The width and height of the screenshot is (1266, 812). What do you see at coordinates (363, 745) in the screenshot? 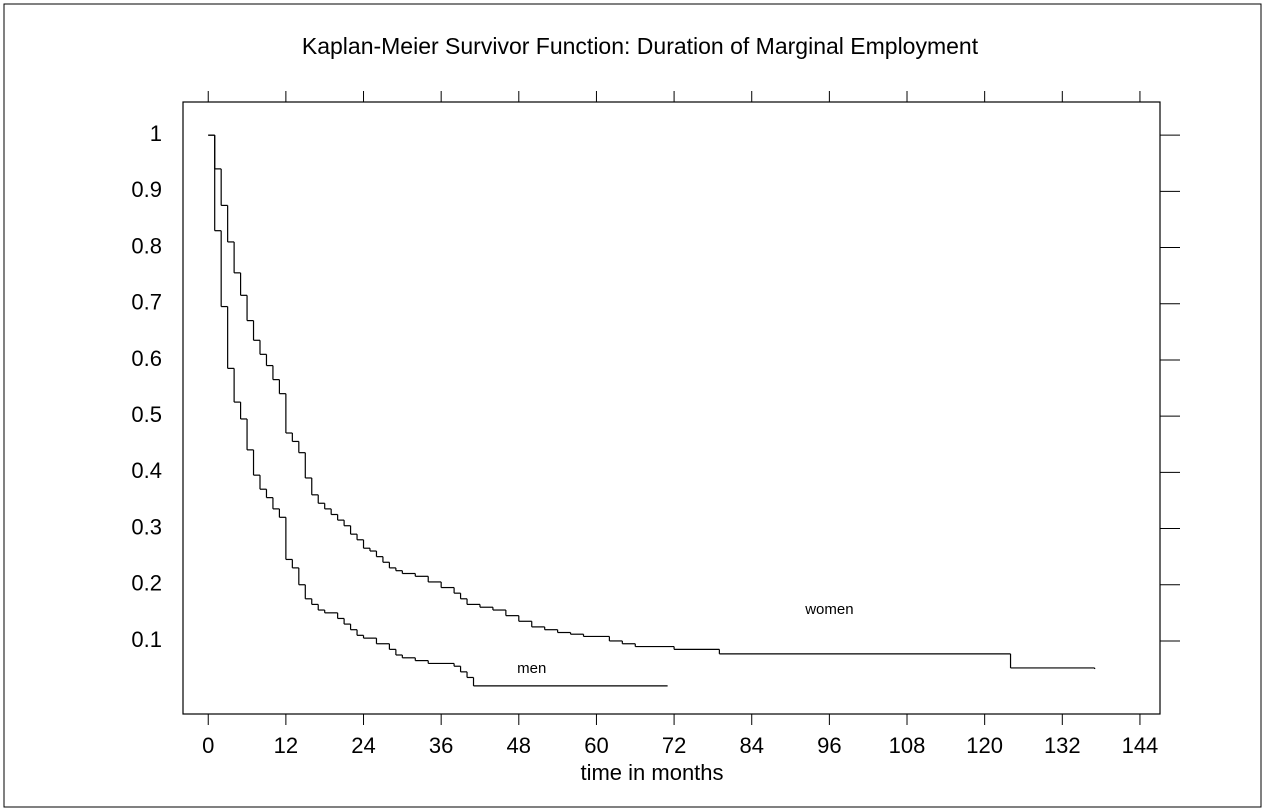
I see `x-tick-label: 24` at bounding box center [363, 745].